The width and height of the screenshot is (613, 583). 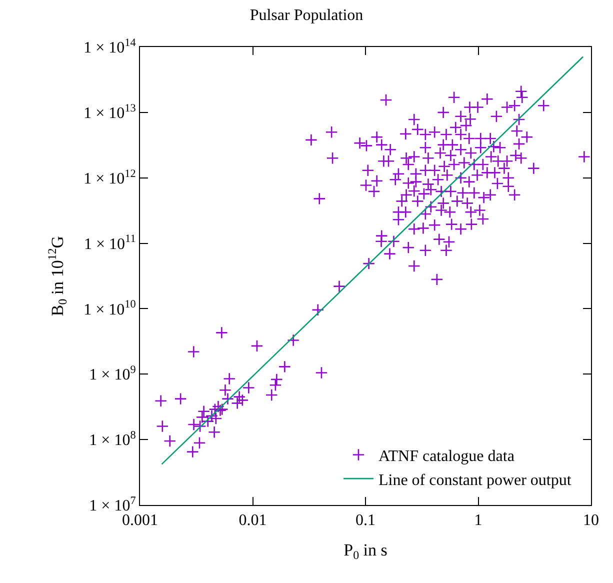 I want to click on x-tick-label: 0.1, so click(x=366, y=521).